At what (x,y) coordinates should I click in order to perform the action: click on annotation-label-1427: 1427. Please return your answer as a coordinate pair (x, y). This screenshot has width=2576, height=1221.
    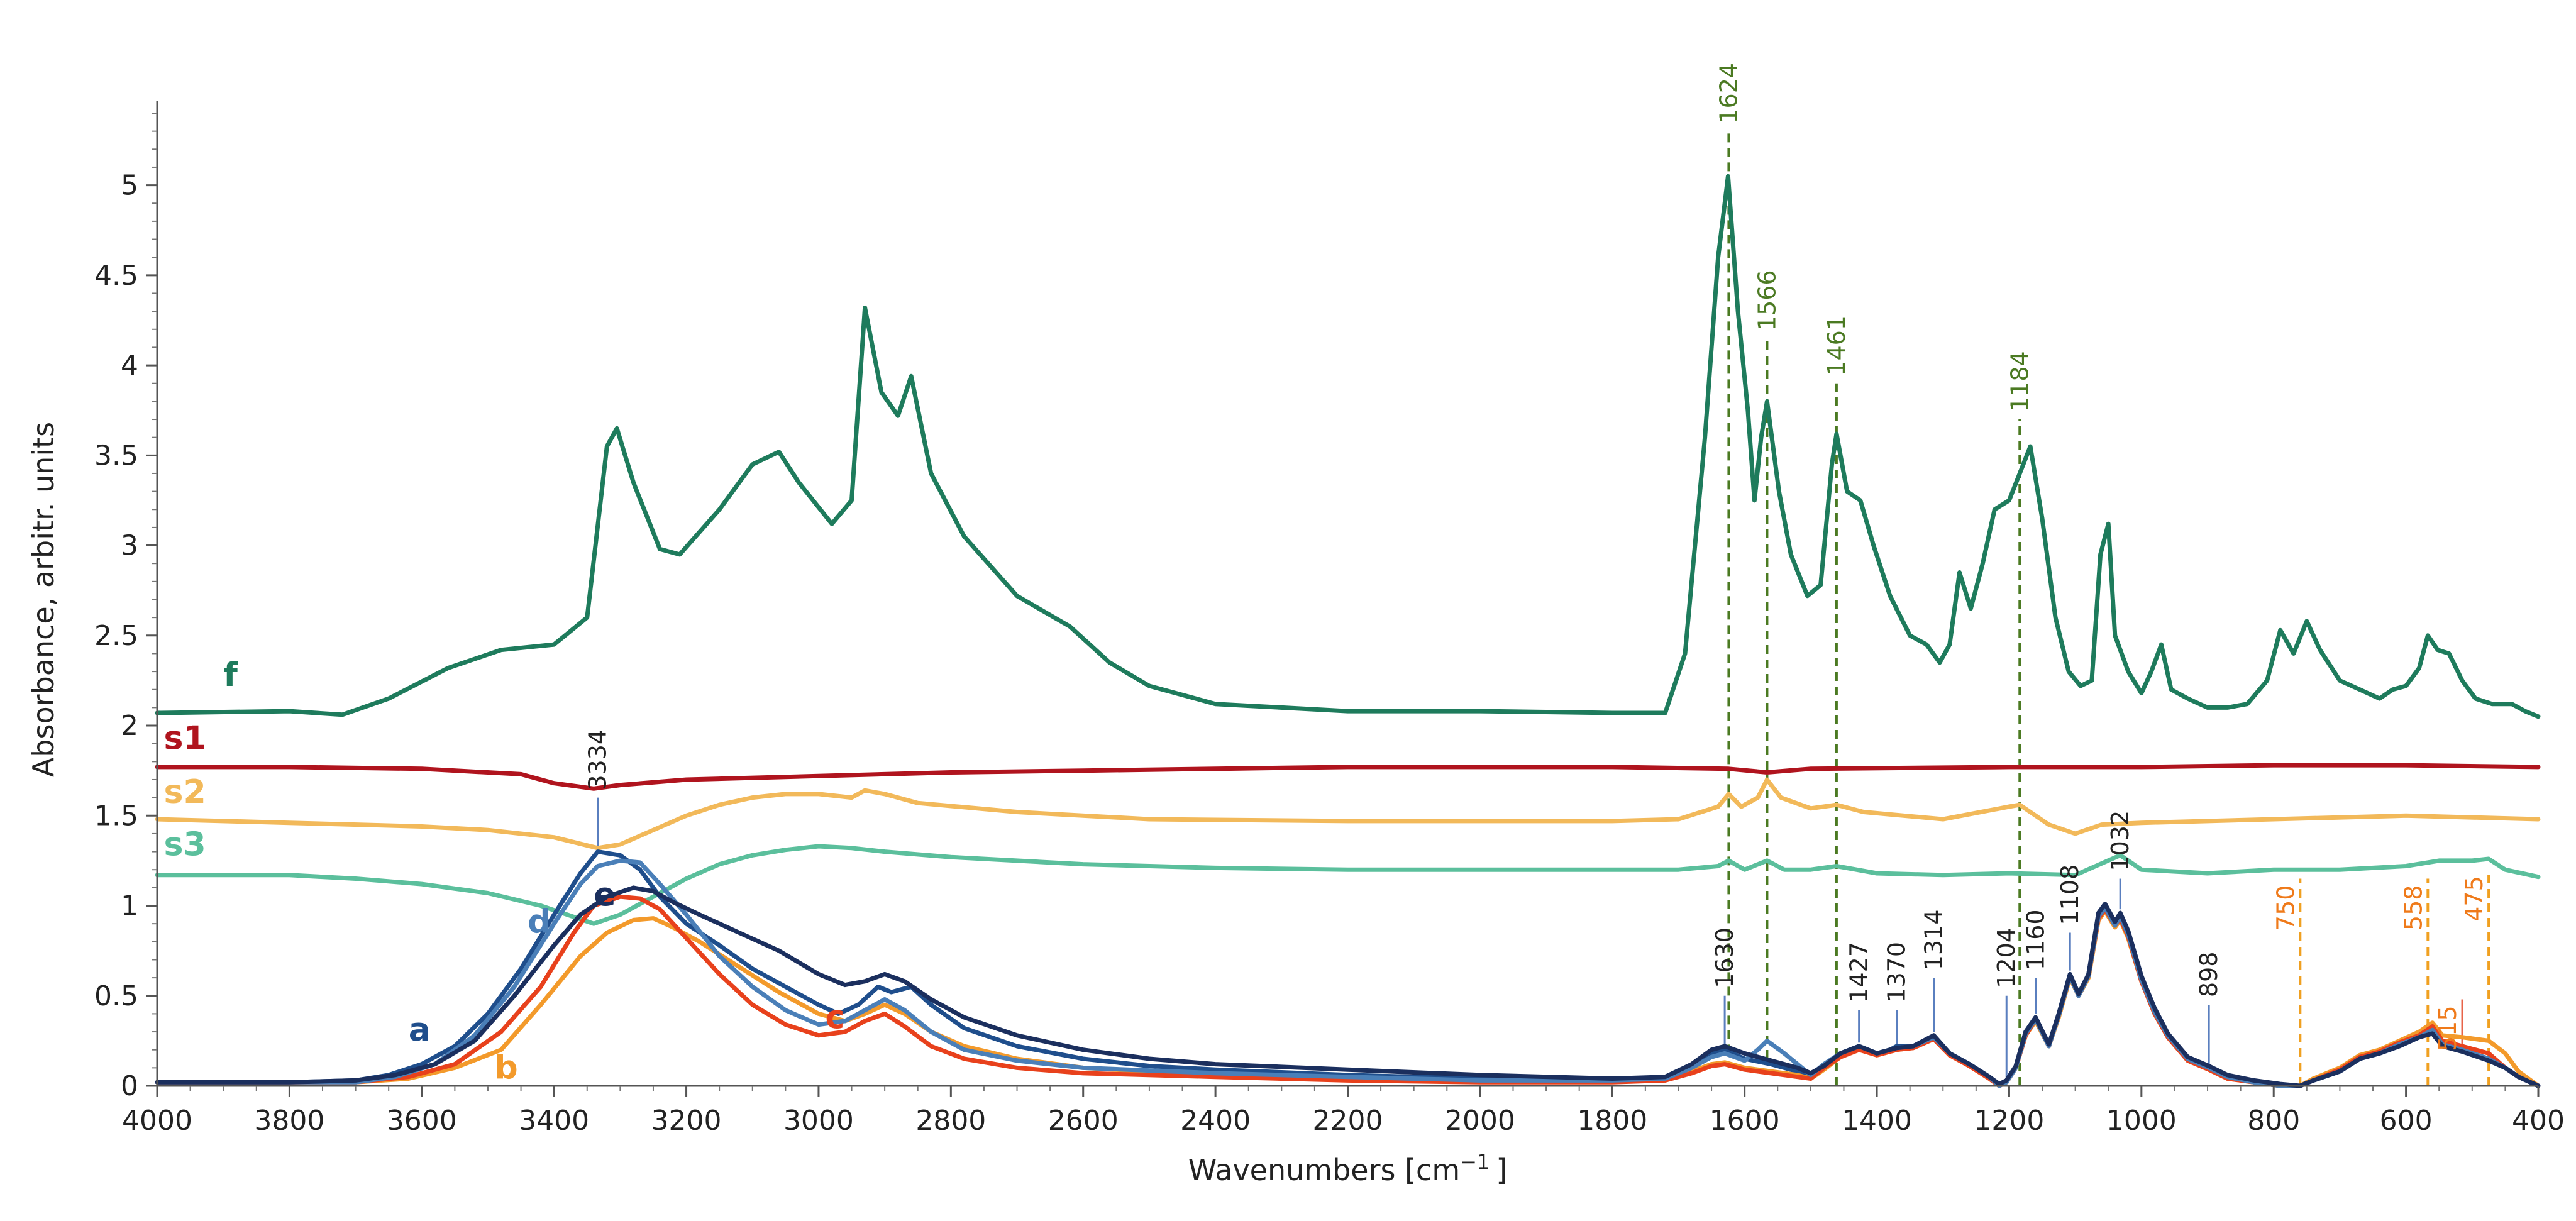
    Looking at the image, I should click on (1859, 972).